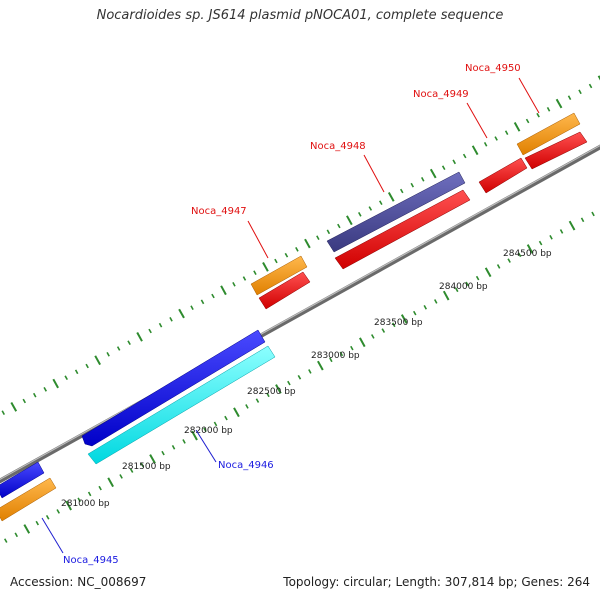 The width and height of the screenshot is (600, 600). What do you see at coordinates (78, 582) in the screenshot?
I see `accession-text: Accession: NC_008697` at bounding box center [78, 582].